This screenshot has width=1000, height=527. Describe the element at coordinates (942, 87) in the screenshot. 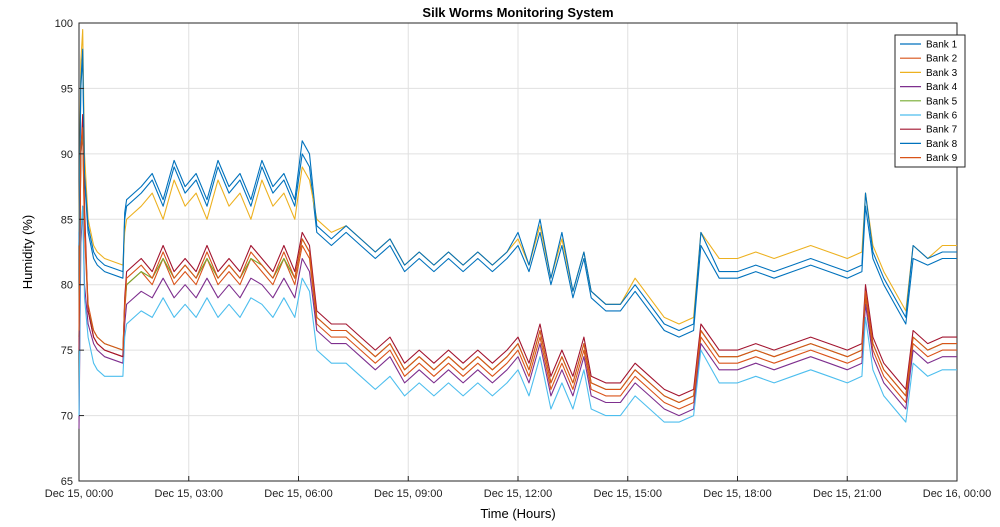

I see `legend-label-bank-4: Bank 4` at that location.